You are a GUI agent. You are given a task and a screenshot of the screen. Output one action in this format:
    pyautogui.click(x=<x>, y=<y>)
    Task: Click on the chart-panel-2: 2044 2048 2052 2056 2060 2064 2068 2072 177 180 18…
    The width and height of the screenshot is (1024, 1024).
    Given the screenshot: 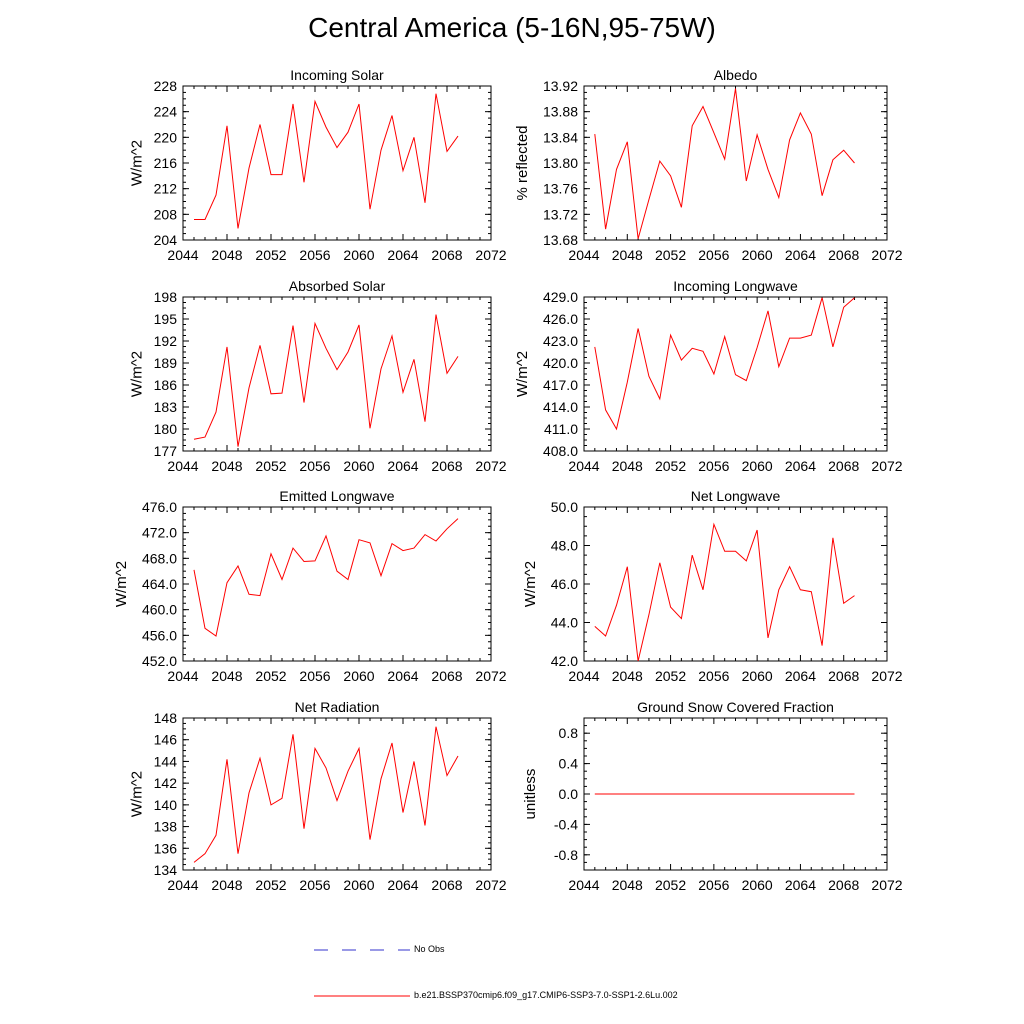 What is the action you would take?
    pyautogui.click(x=318, y=376)
    